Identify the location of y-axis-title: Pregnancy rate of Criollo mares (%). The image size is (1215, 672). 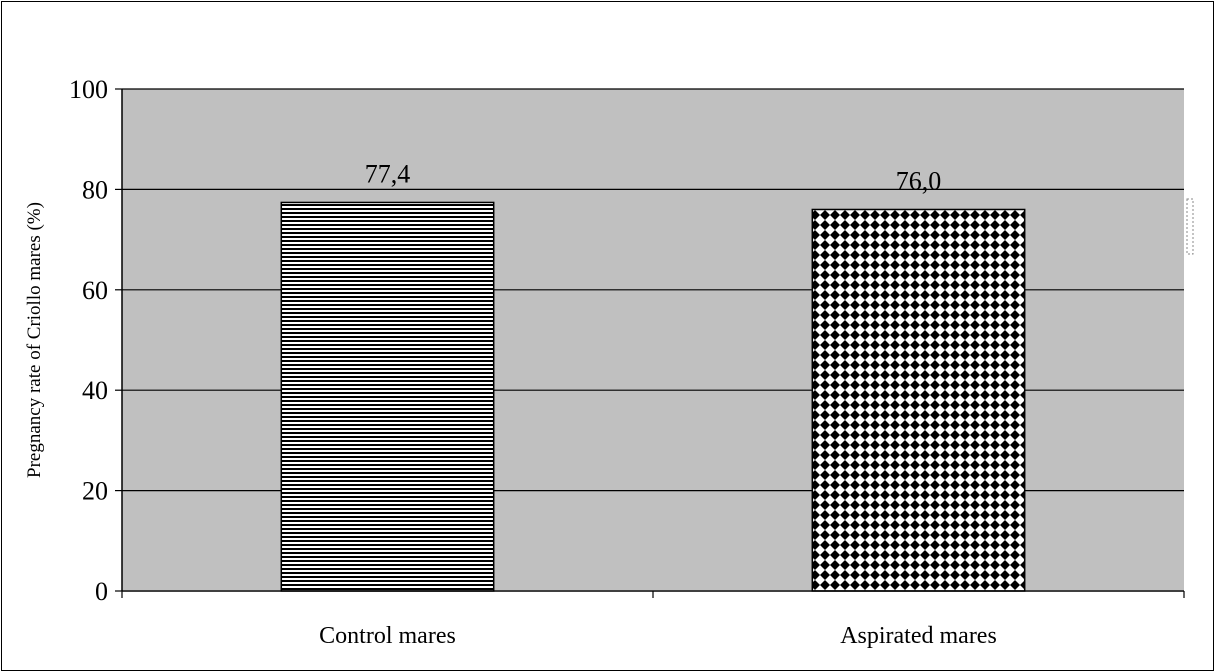
(34, 340).